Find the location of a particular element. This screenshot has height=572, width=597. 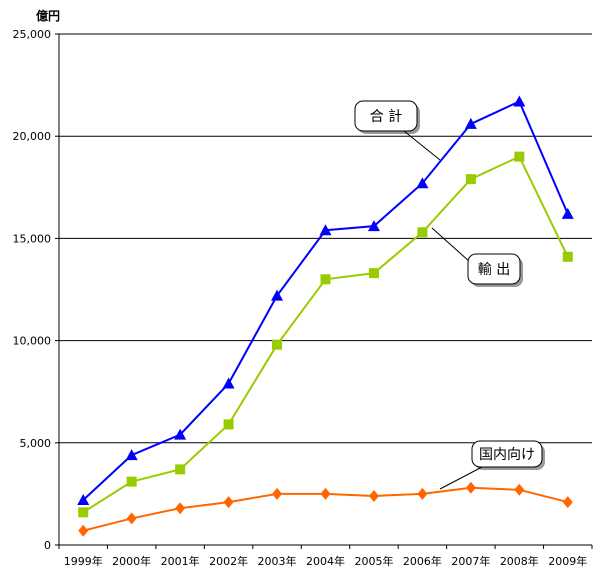

x-tick-label: 2005年 is located at coordinates (373, 561).